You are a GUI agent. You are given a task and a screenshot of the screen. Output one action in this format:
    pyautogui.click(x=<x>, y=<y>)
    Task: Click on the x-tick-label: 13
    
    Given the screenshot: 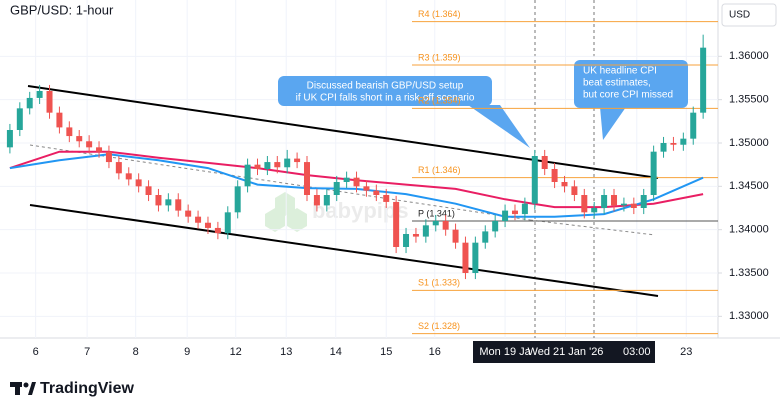 What is the action you would take?
    pyautogui.click(x=286, y=352)
    